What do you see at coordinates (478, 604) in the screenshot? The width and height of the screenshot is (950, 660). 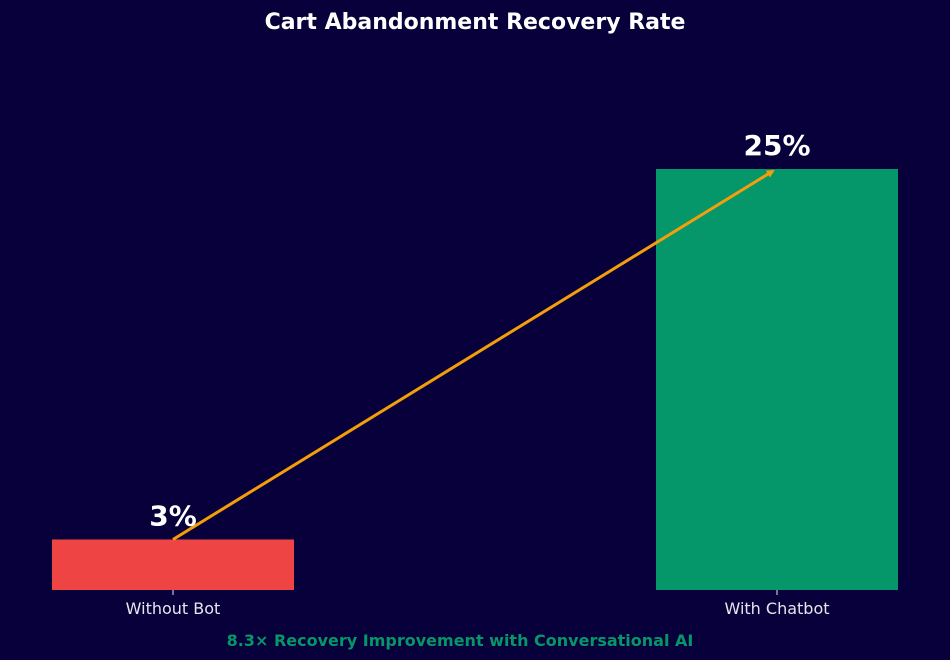 I see `ticks-layer: Without Bot With Chatbot` at bounding box center [478, 604].